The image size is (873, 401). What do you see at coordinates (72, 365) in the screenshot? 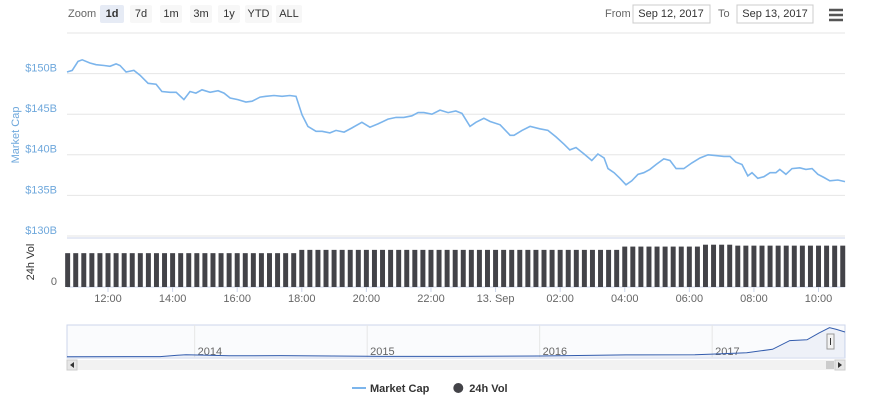
I see `scroll-left-arrow` at bounding box center [72, 365].